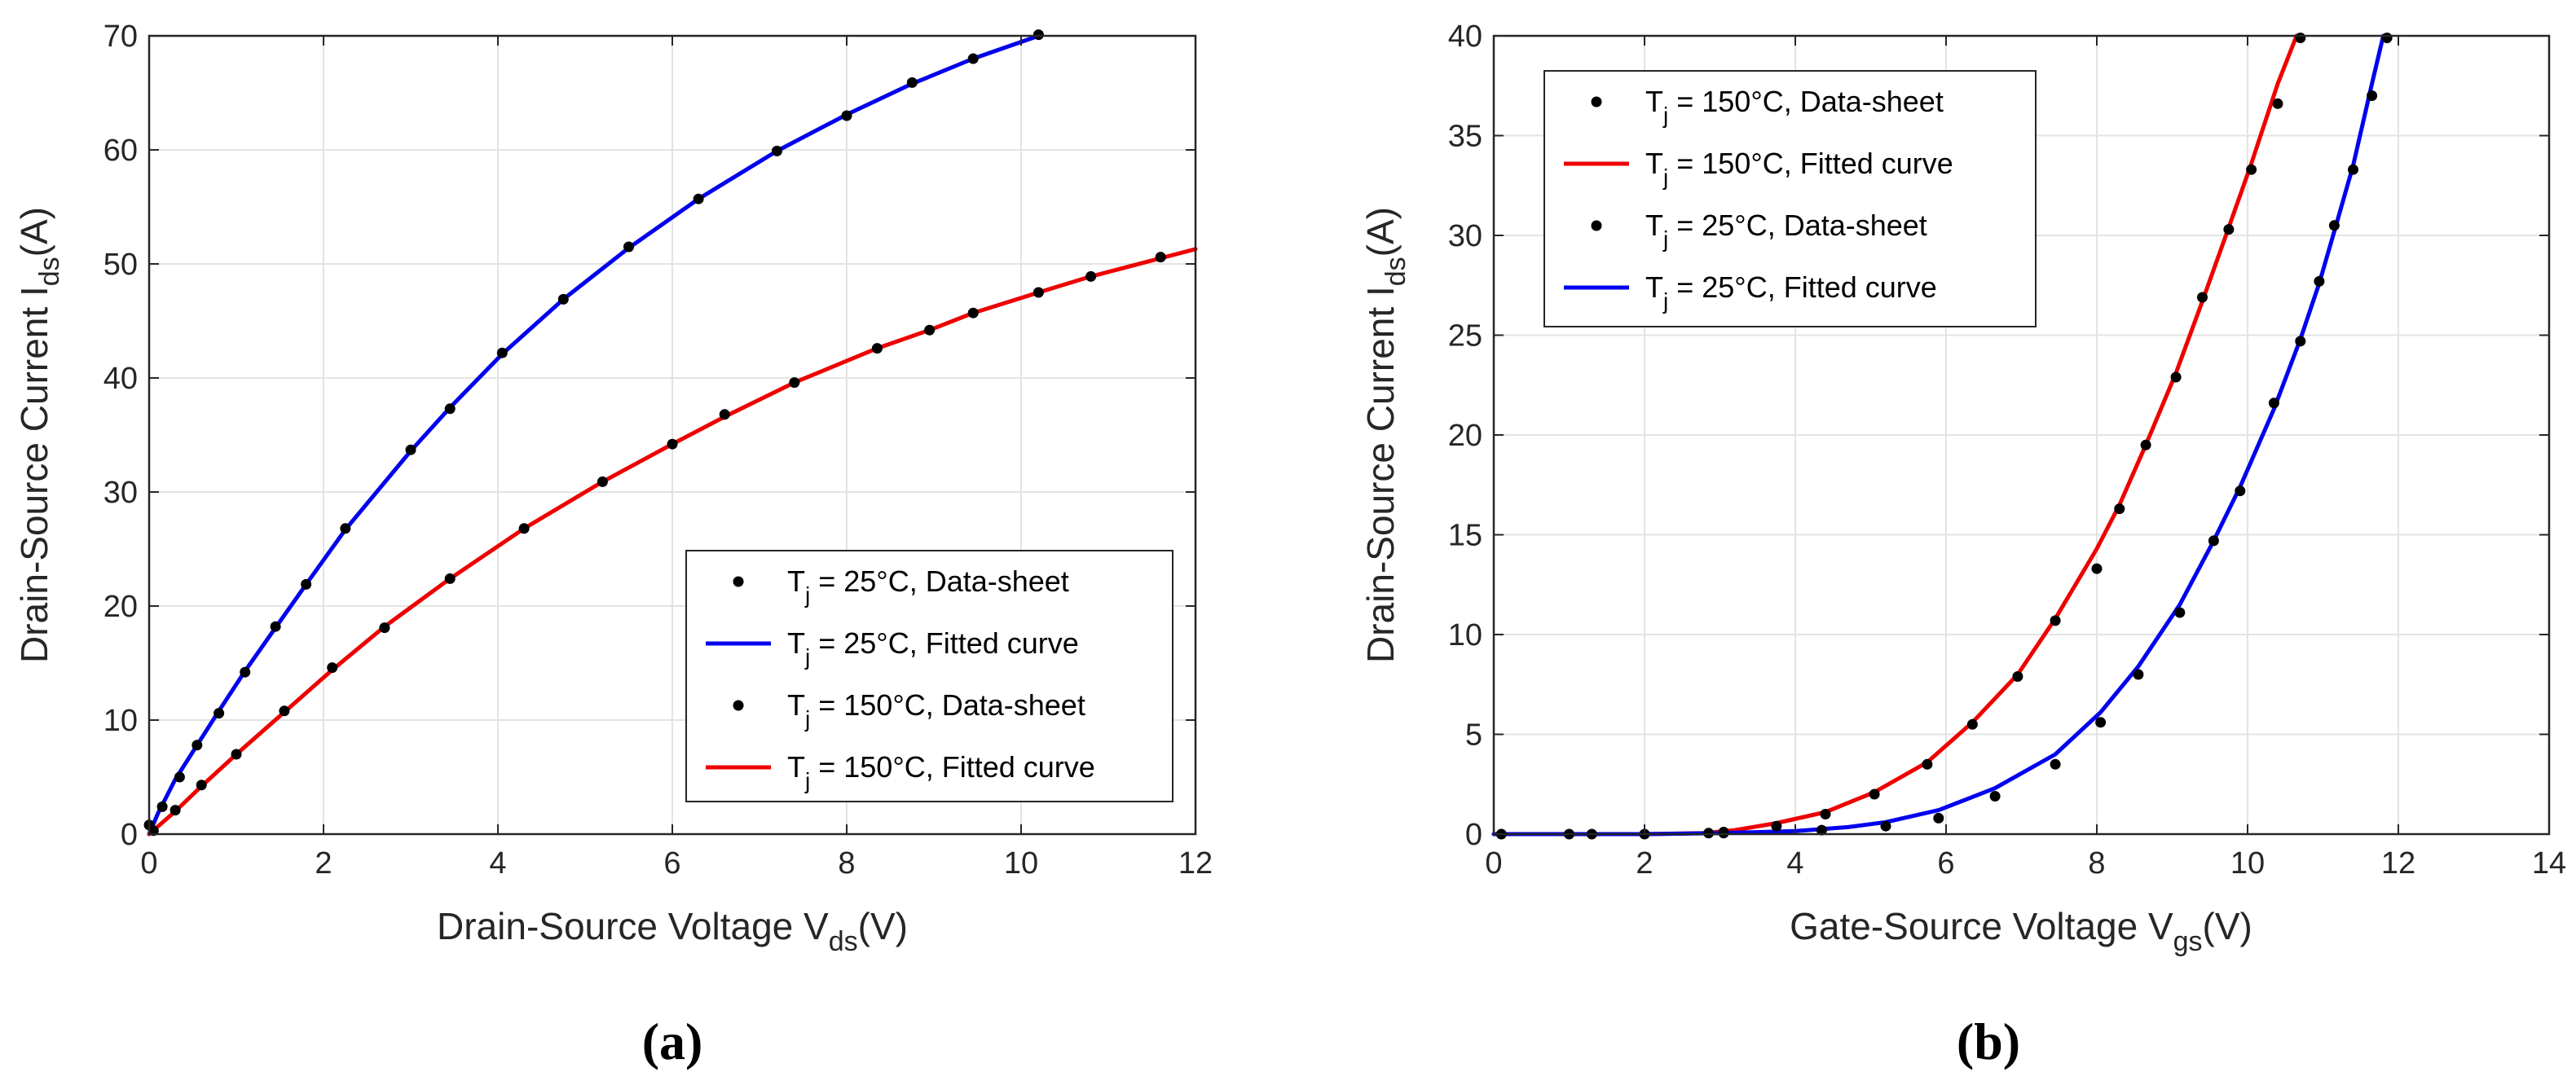 The width and height of the screenshot is (2576, 1085). What do you see at coordinates (1465, 137) in the screenshot?
I see `y-tick-label: 35` at bounding box center [1465, 137].